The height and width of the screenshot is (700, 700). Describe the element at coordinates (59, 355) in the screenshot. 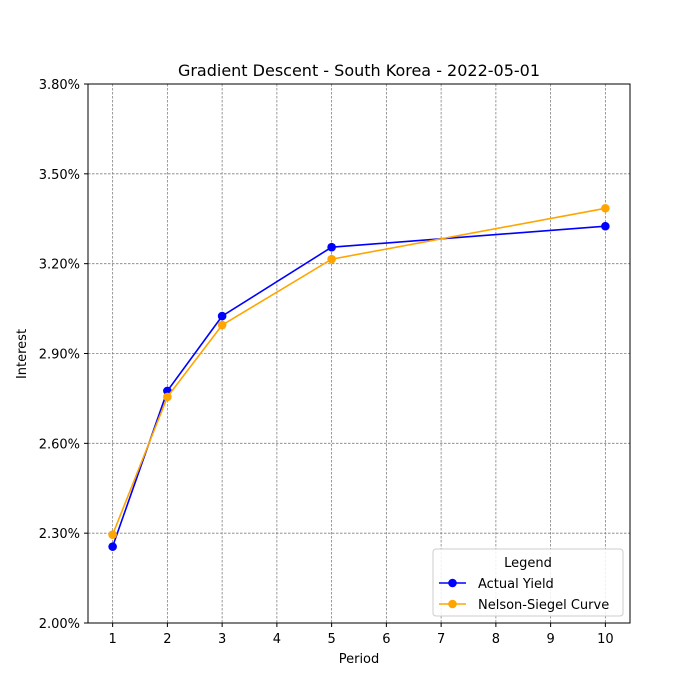

I see `y-tick-label: 2.90%` at that location.